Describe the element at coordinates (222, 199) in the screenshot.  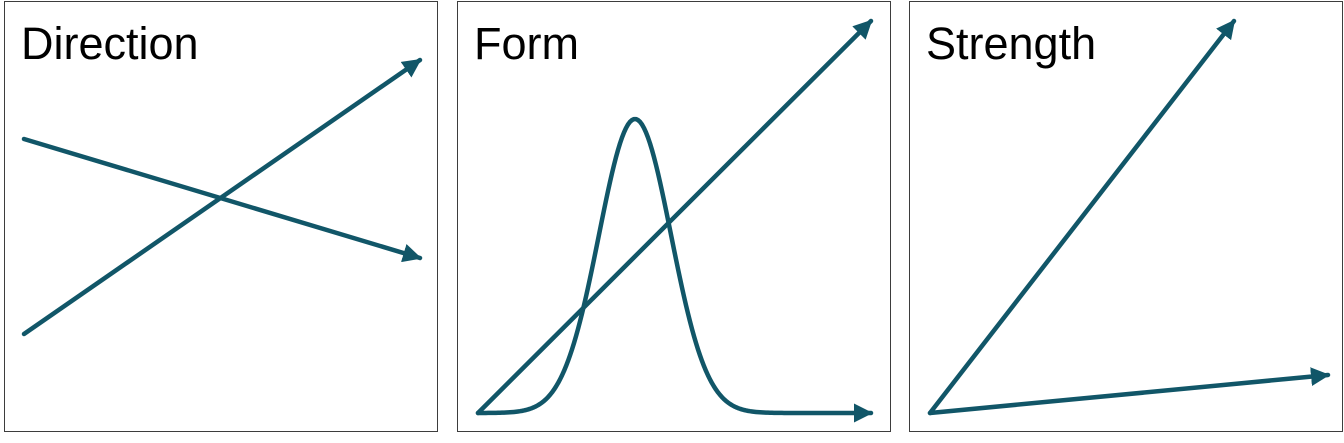
I see `decreasing-trend-arrow` at that location.